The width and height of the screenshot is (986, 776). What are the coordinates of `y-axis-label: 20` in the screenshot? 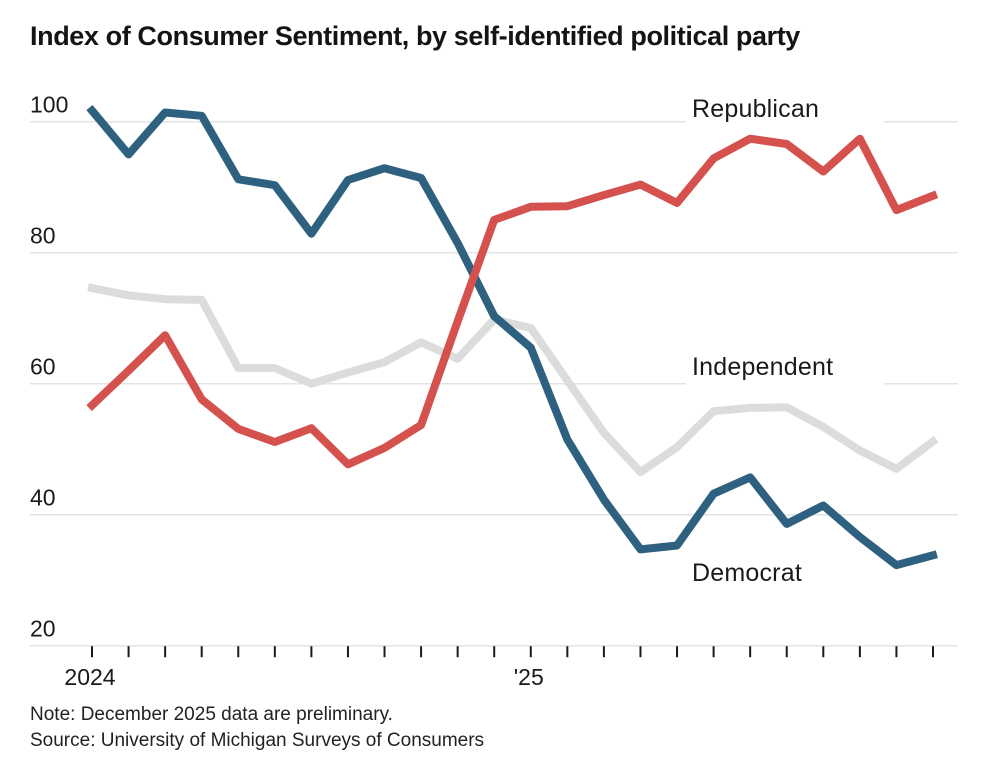 It's located at (43, 629).